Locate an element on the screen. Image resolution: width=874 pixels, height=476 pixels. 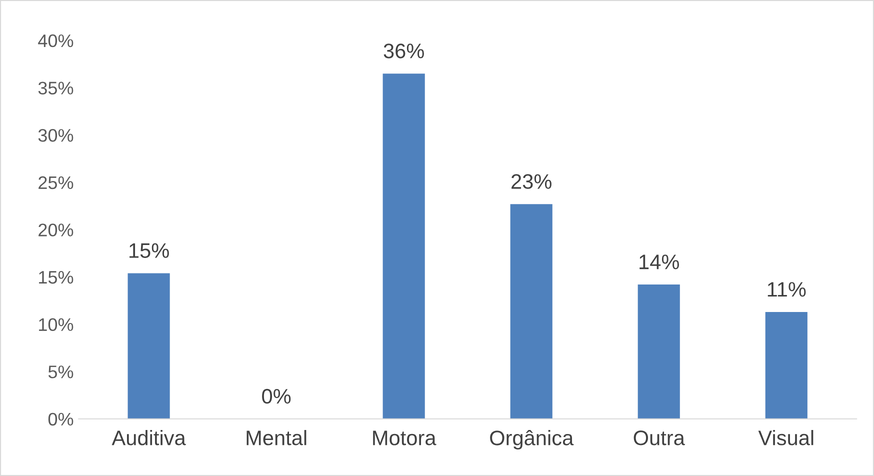
y-tick-label: 30% is located at coordinates (56, 135).